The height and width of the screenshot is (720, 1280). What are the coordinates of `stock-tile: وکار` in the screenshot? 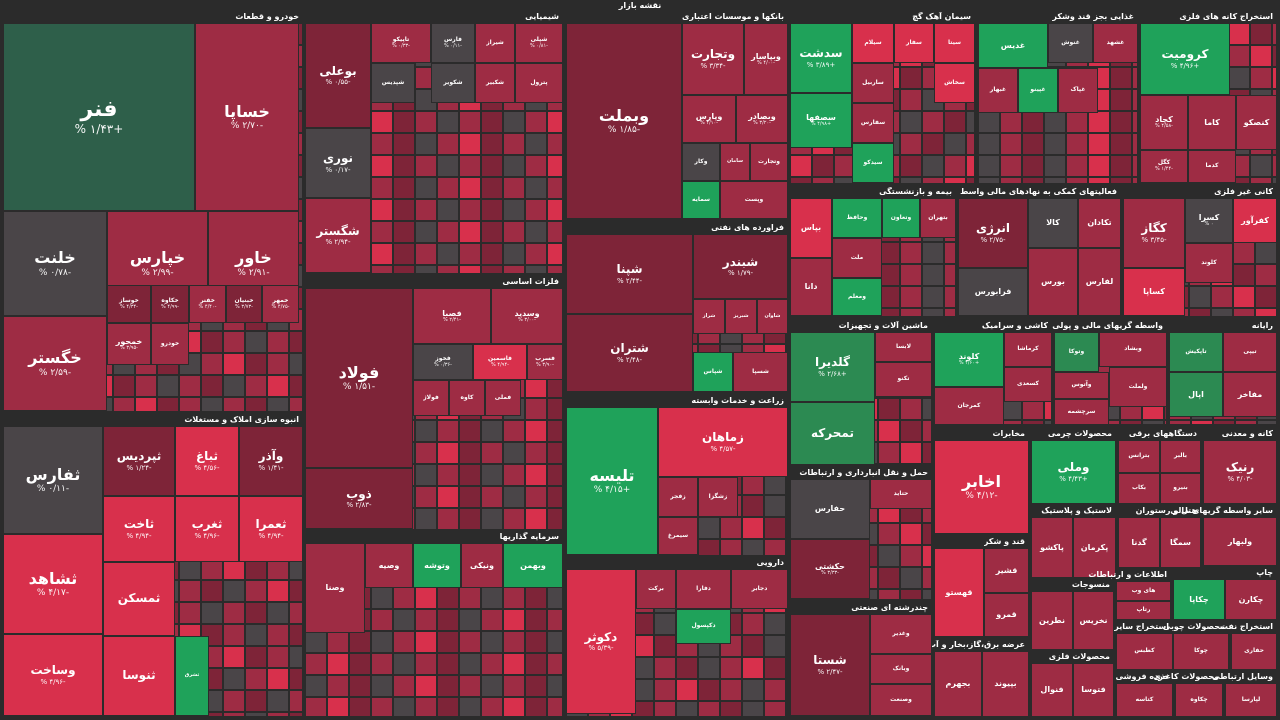 It's located at (701, 162).